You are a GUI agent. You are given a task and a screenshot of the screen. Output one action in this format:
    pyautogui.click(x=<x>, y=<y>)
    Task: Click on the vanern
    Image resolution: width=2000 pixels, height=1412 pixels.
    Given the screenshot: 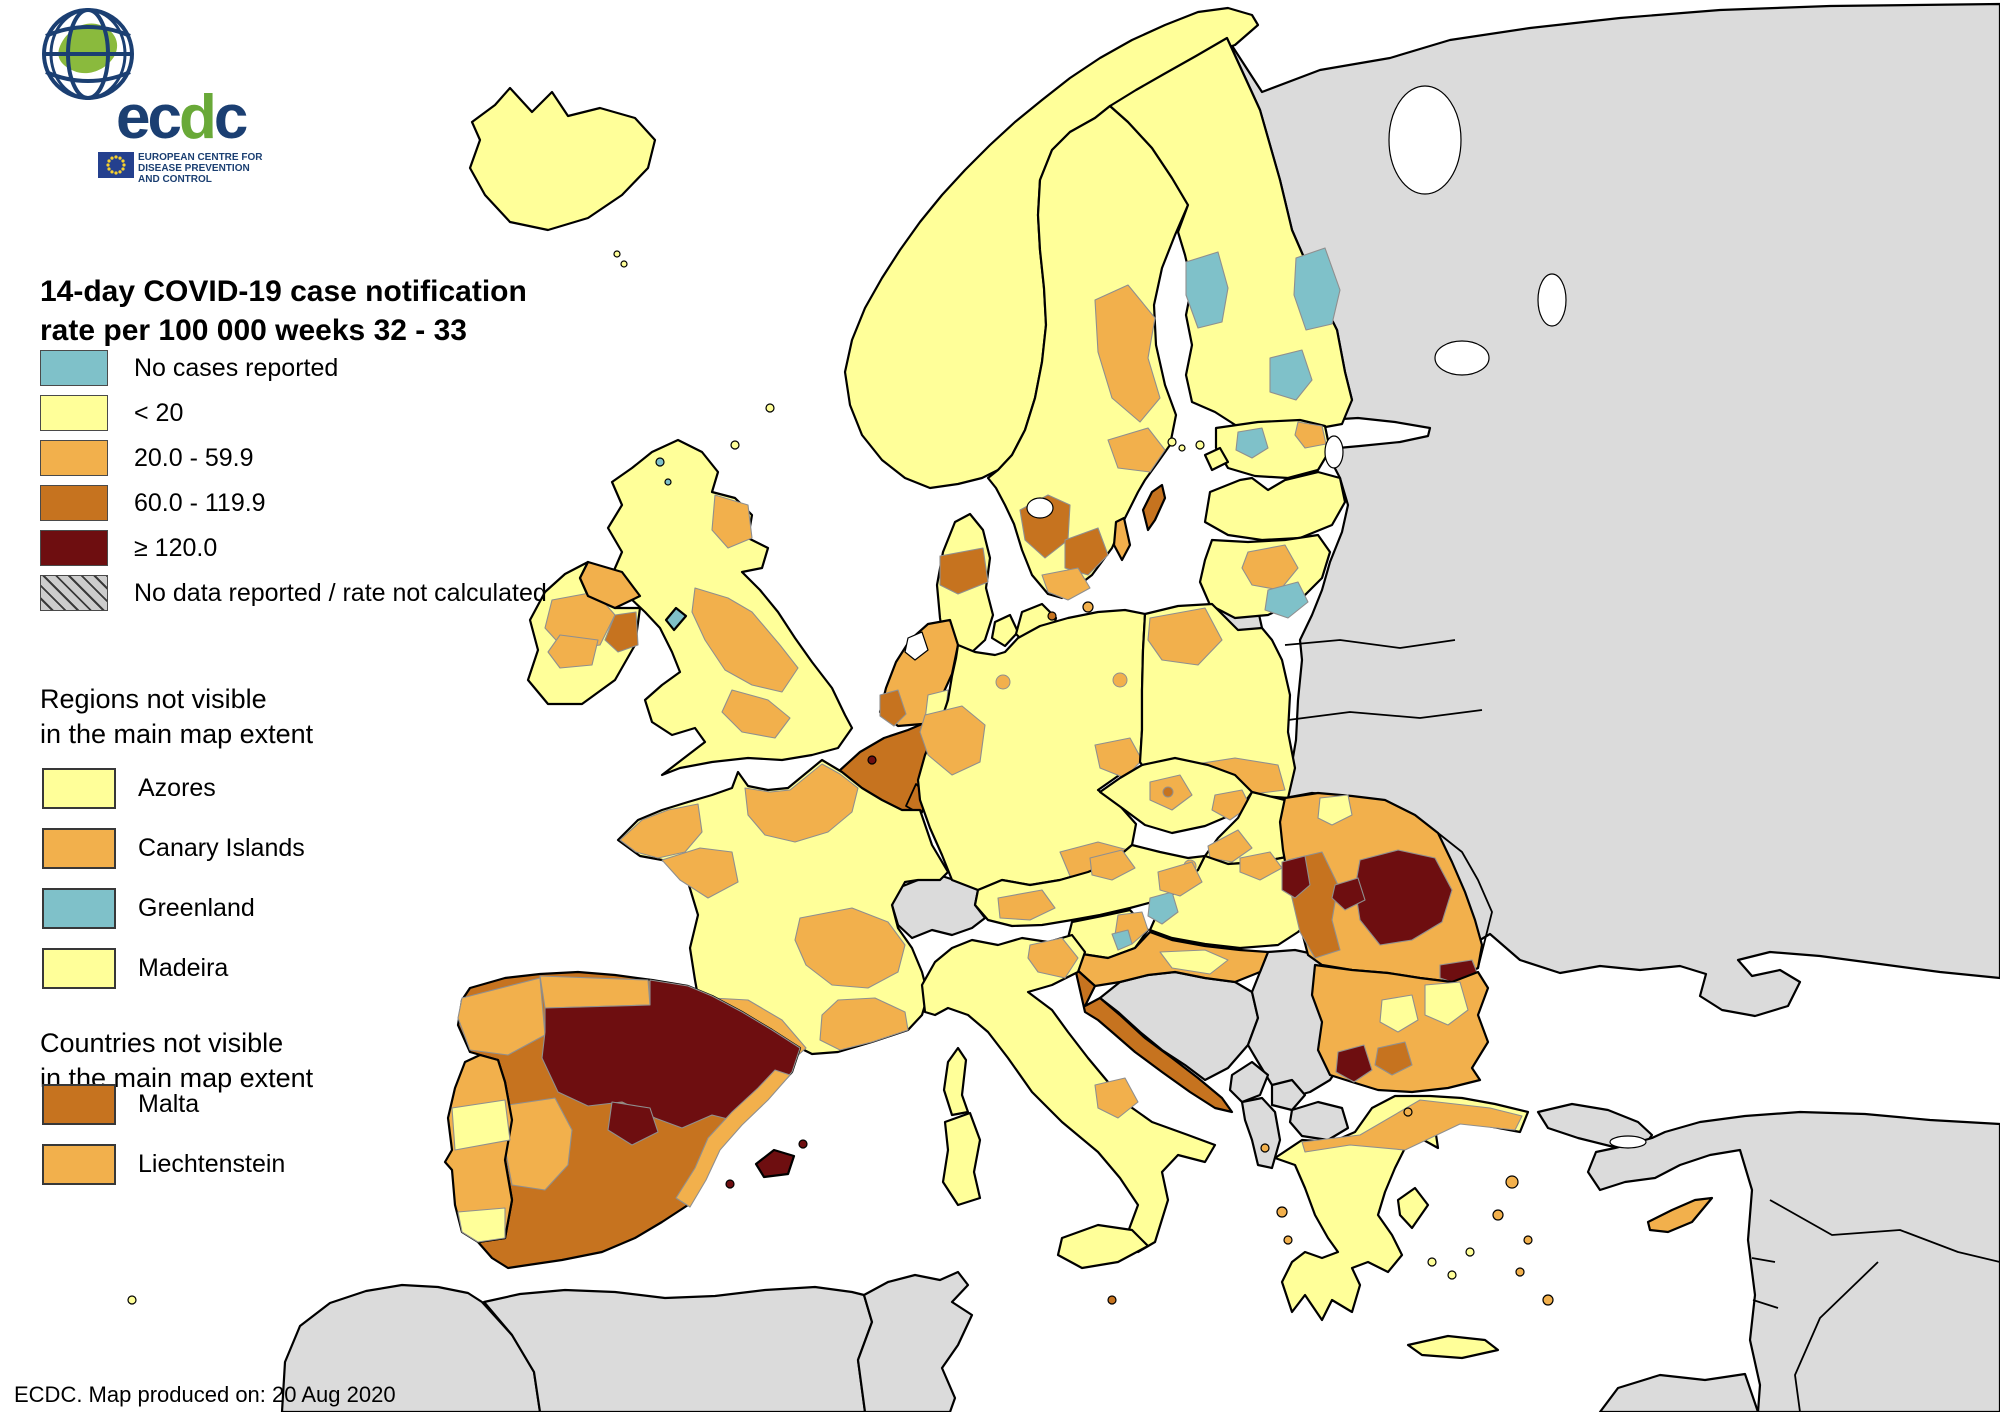 What is the action you would take?
    pyautogui.click(x=1040, y=508)
    